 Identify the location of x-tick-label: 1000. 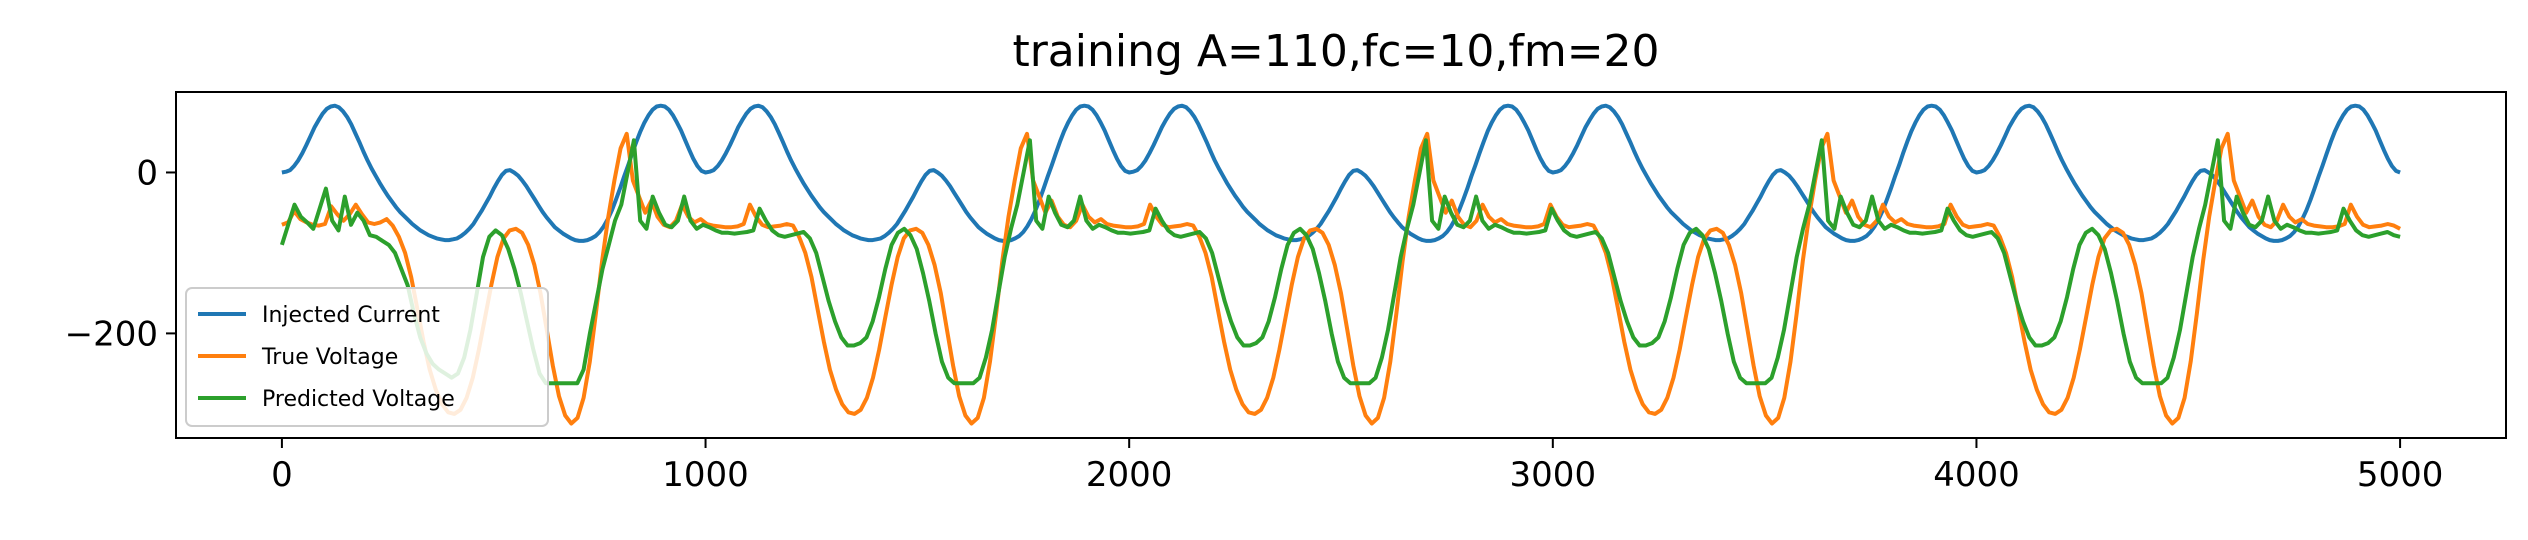
(705, 475).